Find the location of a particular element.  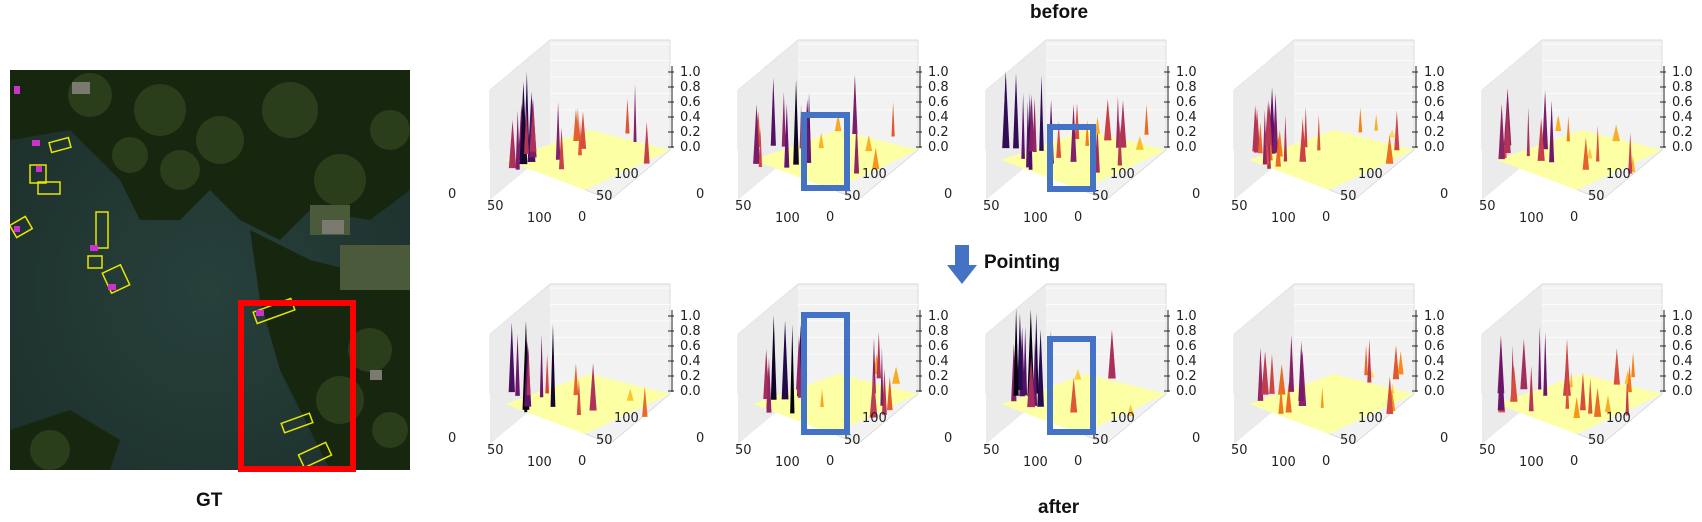

before-label: before is located at coordinates (1059, 12).